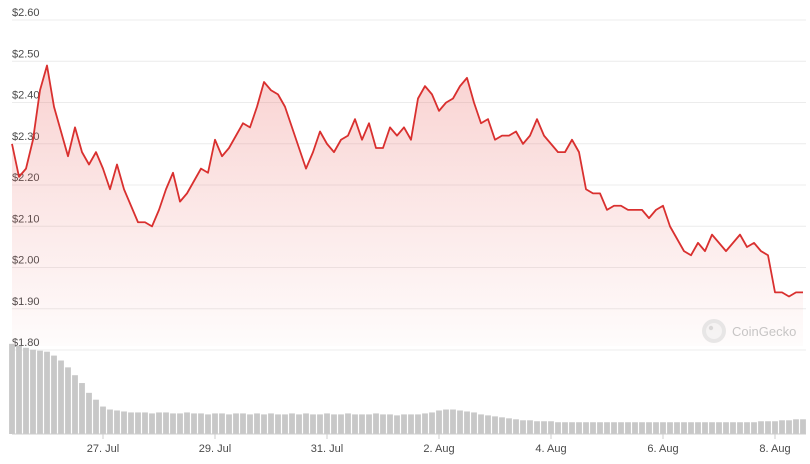 This screenshot has width=810, height=464. Describe the element at coordinates (327, 449) in the screenshot. I see `x-tick-label: 31. Jul` at that location.